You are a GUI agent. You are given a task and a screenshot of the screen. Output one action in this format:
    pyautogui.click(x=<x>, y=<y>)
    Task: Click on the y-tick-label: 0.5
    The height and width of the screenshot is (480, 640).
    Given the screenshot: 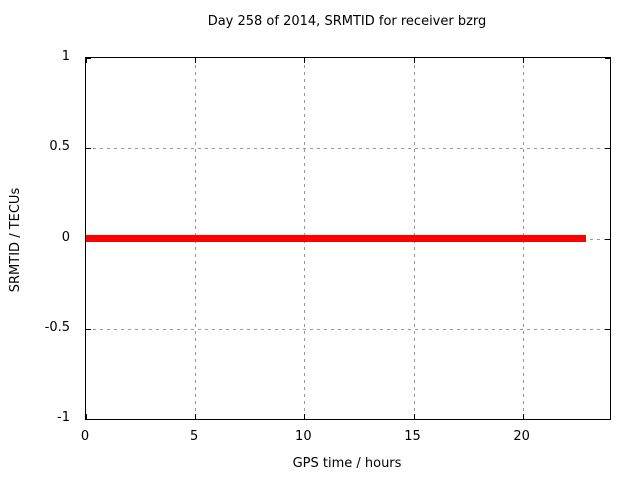 What is the action you would take?
    pyautogui.click(x=59, y=147)
    